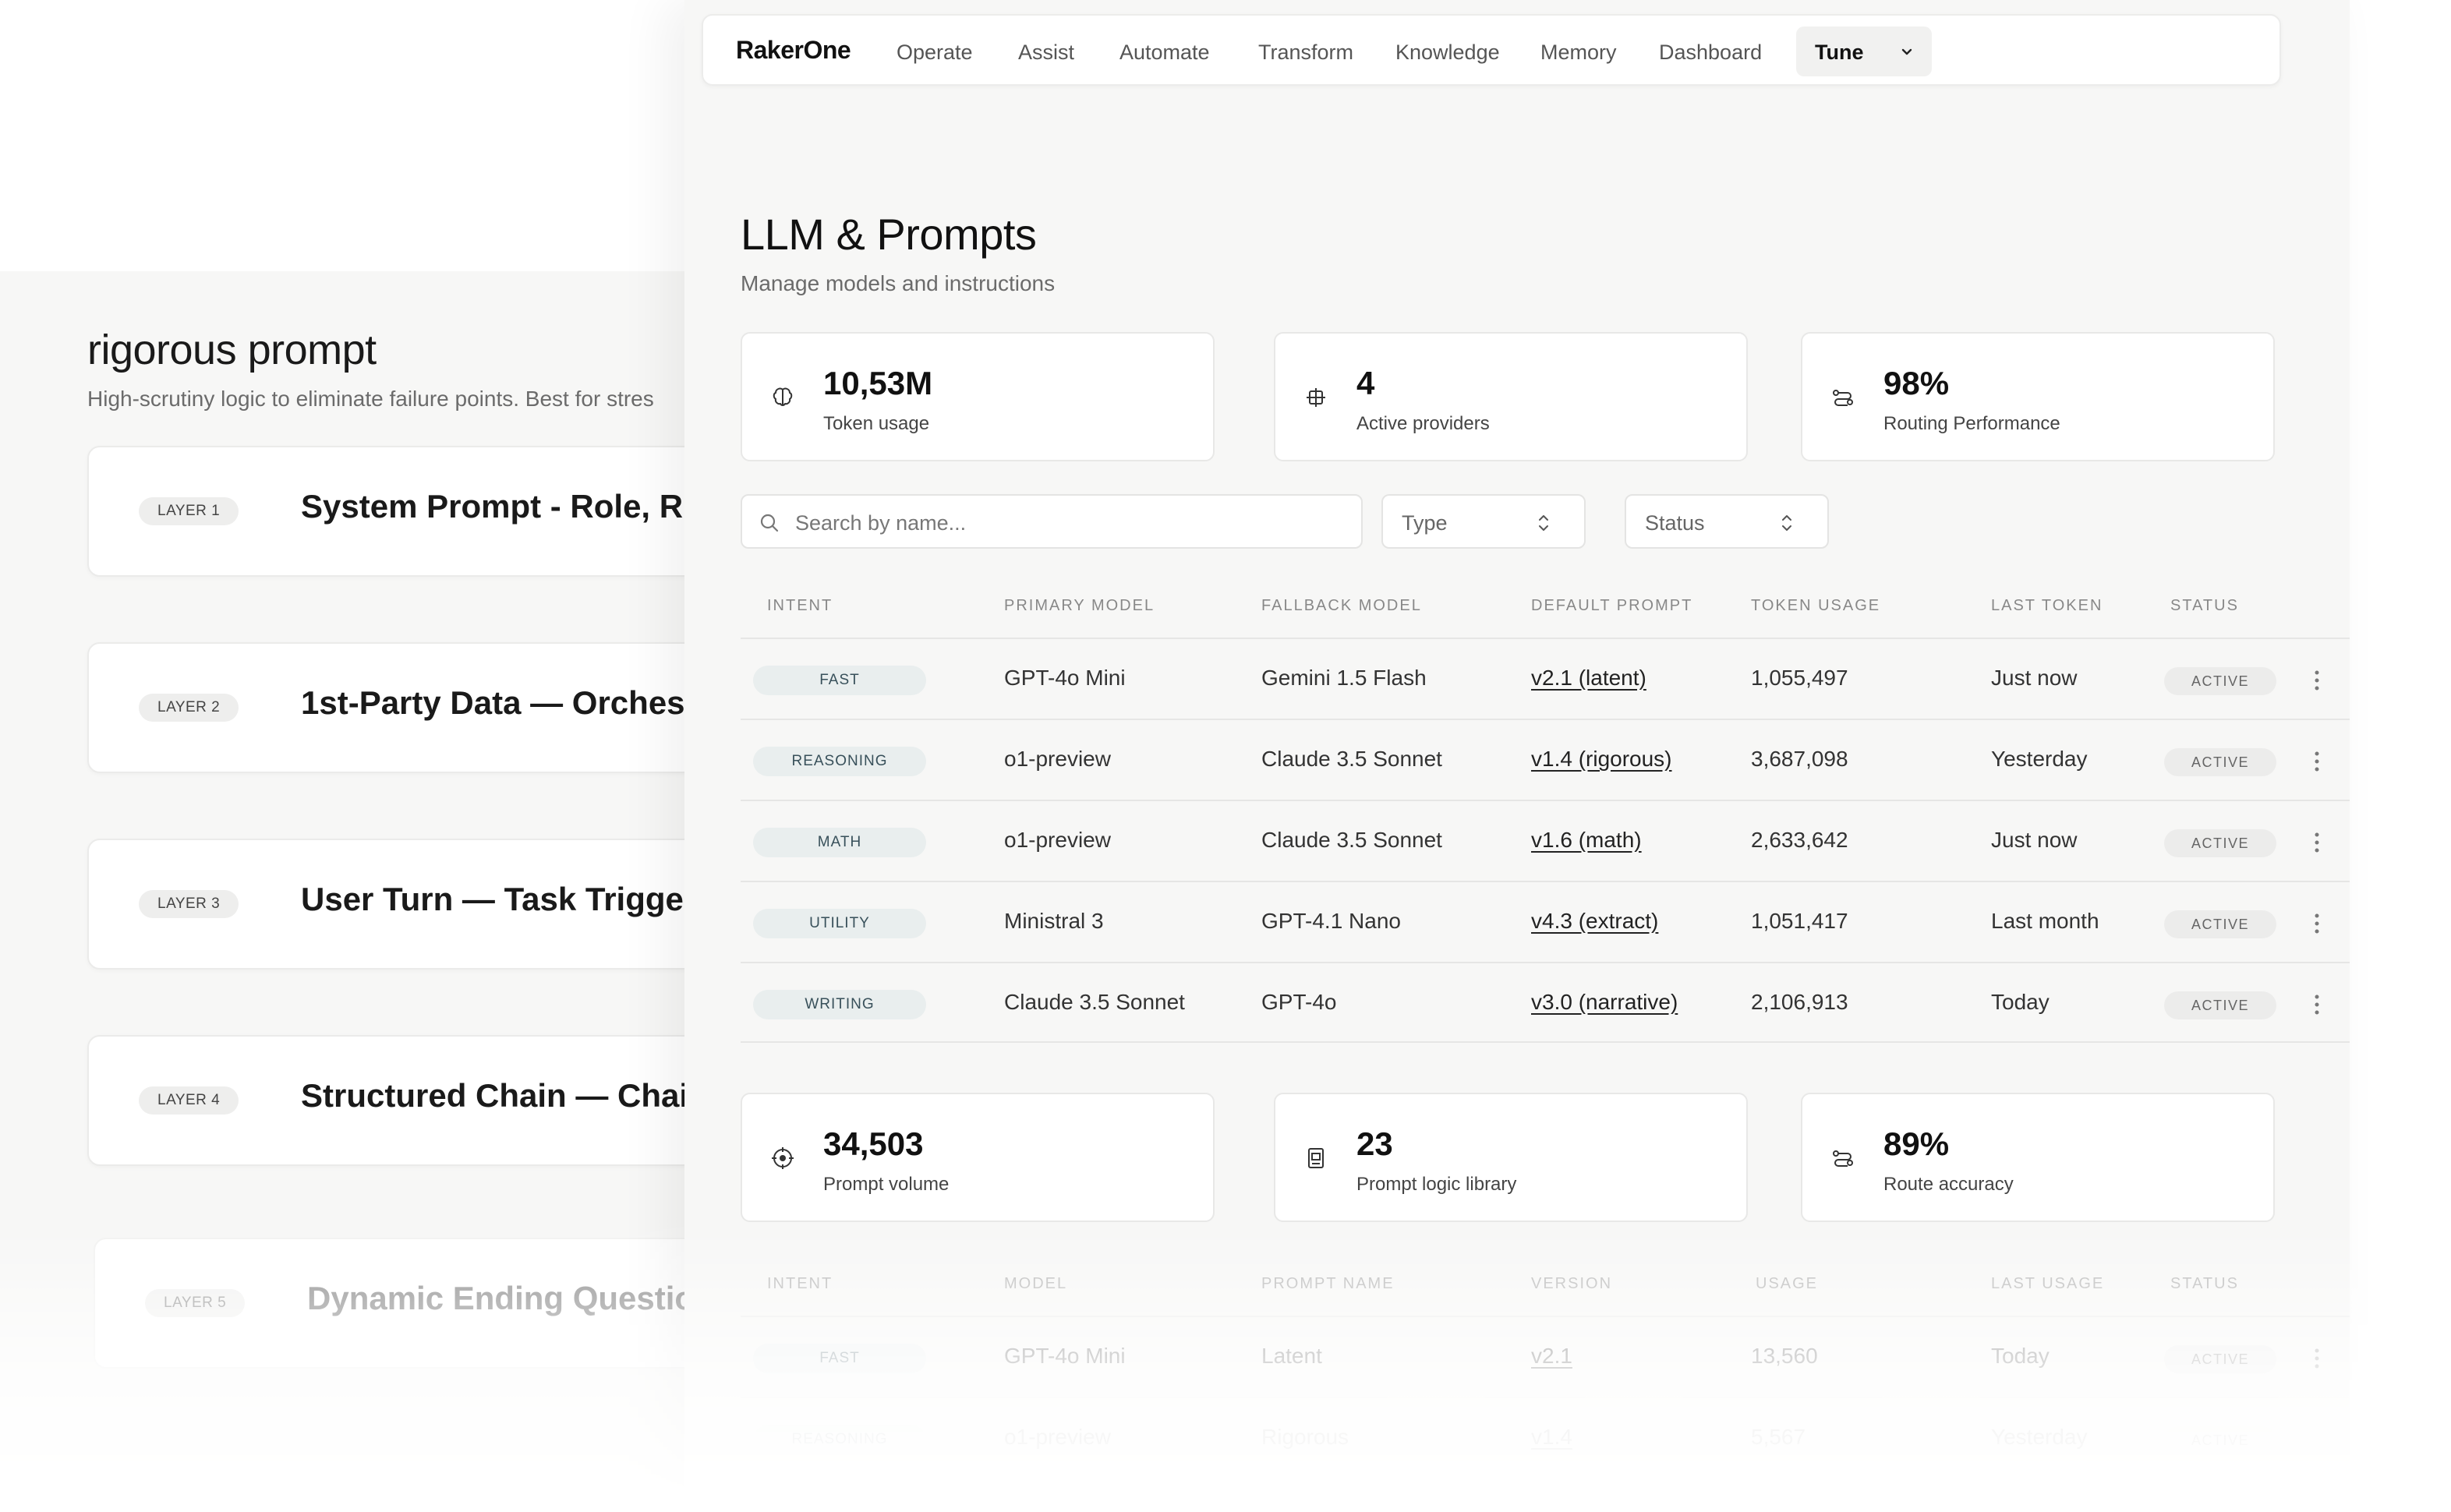 Image resolution: width=2451 pixels, height=1512 pixels. What do you see at coordinates (1551, 1437) in the screenshot?
I see `version-link: v1.4` at bounding box center [1551, 1437].